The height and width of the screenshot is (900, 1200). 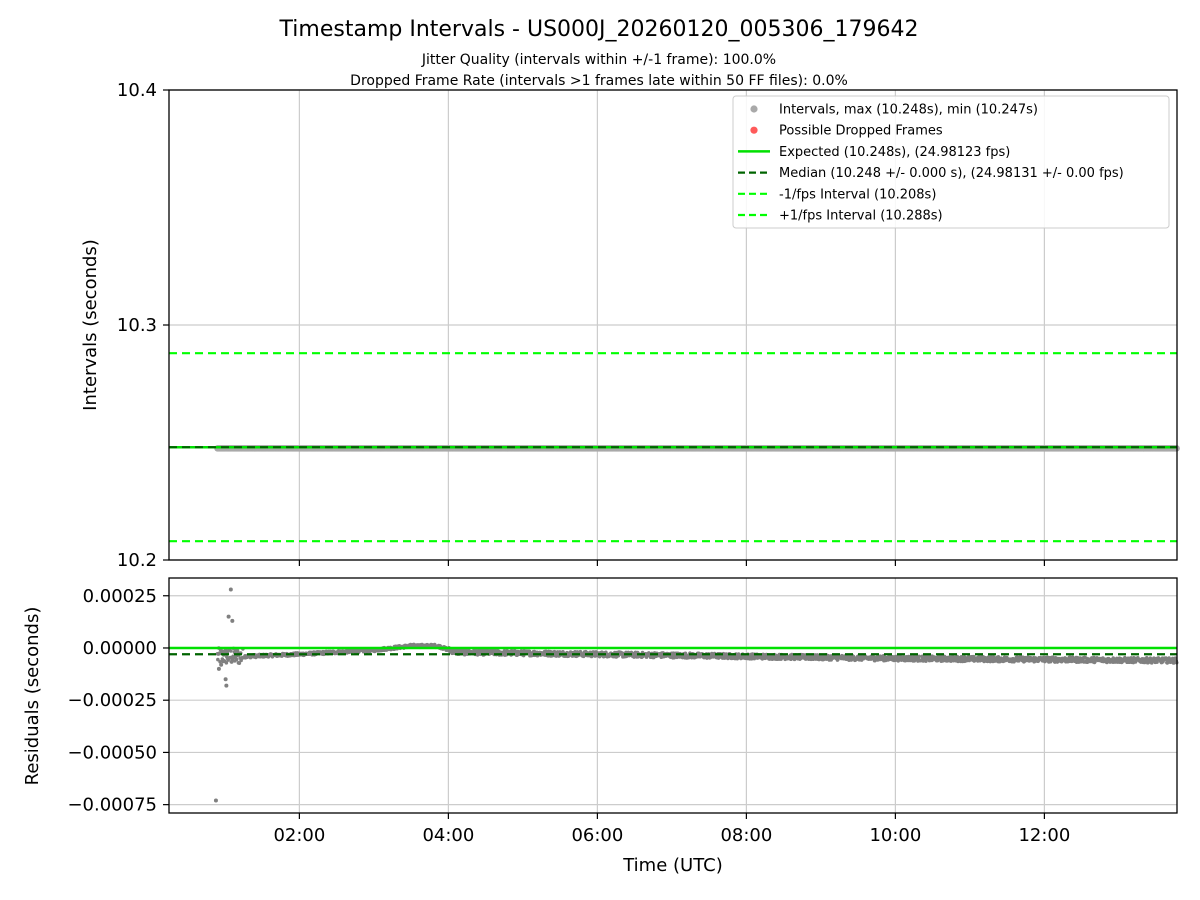 What do you see at coordinates (861, 131) in the screenshot?
I see `legend-label: Possible Dropped Frames` at bounding box center [861, 131].